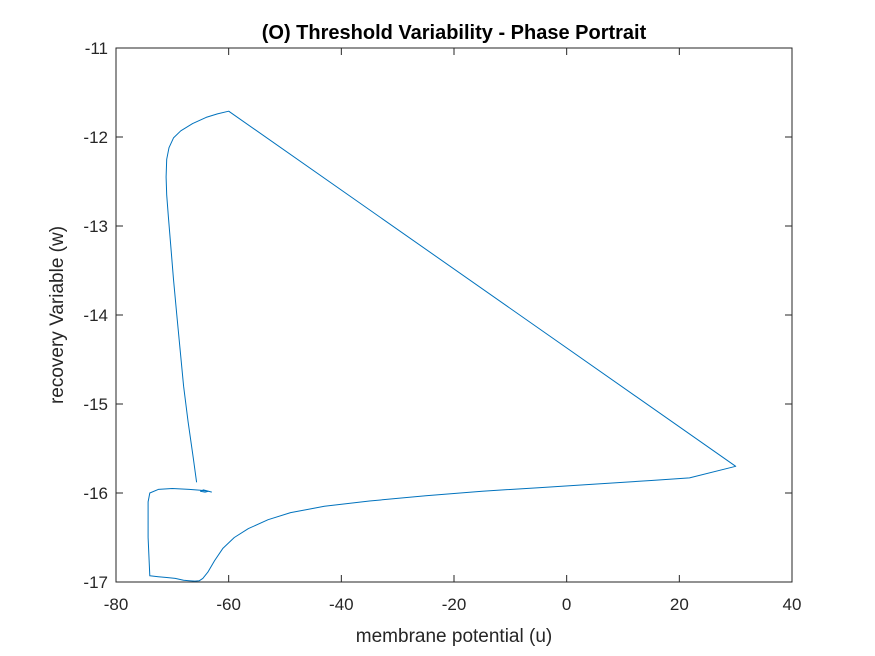 Image resolution: width=875 pixels, height=656 pixels. What do you see at coordinates (454, 604) in the screenshot?
I see `x-tick-label: -20` at bounding box center [454, 604].